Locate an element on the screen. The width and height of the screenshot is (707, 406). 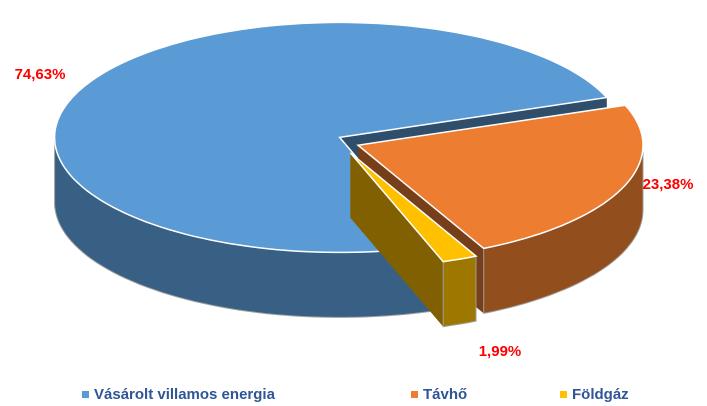
data-label: 74,63% is located at coordinates (40, 74).